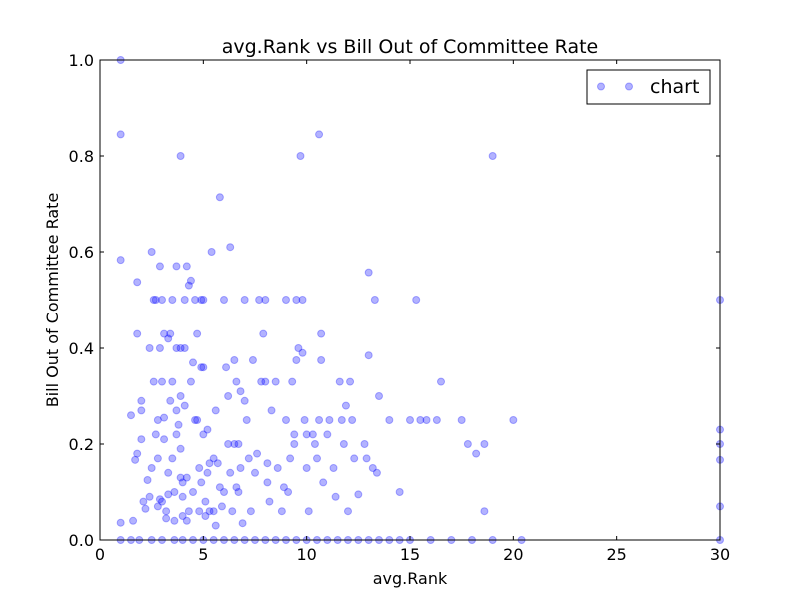 Image resolution: width=800 pixels, height=600 pixels. I want to click on legend: chart, so click(648, 87).